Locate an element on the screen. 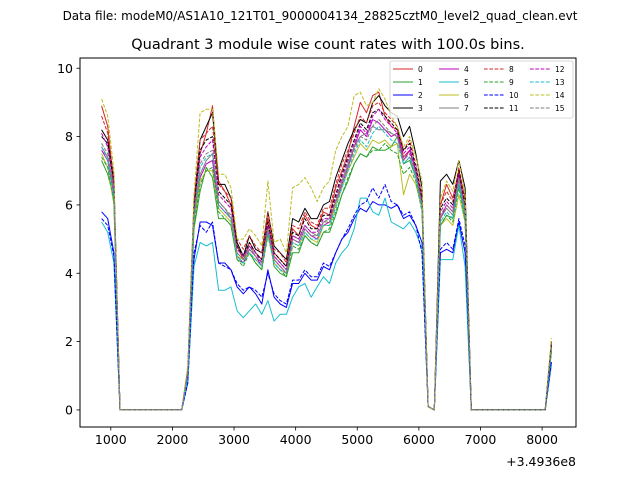 This screenshot has height=480, width=640. legend-label-12: 12 is located at coordinates (560, 69).